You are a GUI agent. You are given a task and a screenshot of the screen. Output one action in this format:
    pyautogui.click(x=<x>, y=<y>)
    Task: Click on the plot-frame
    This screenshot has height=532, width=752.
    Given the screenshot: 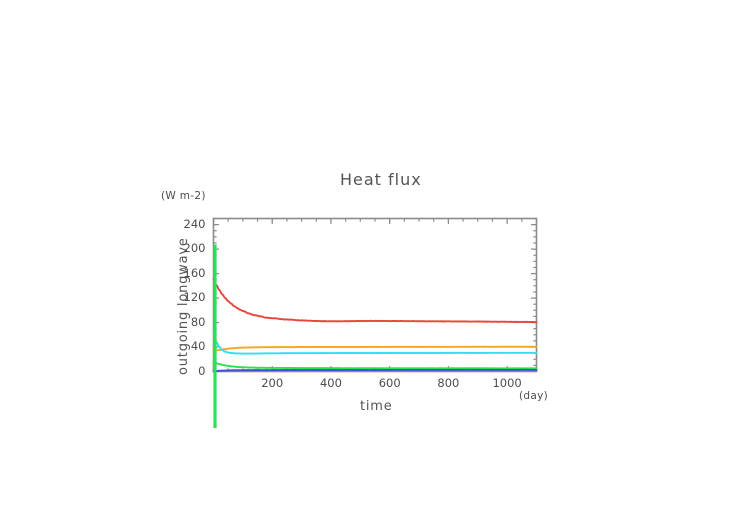 What is the action you would take?
    pyautogui.click(x=375, y=295)
    